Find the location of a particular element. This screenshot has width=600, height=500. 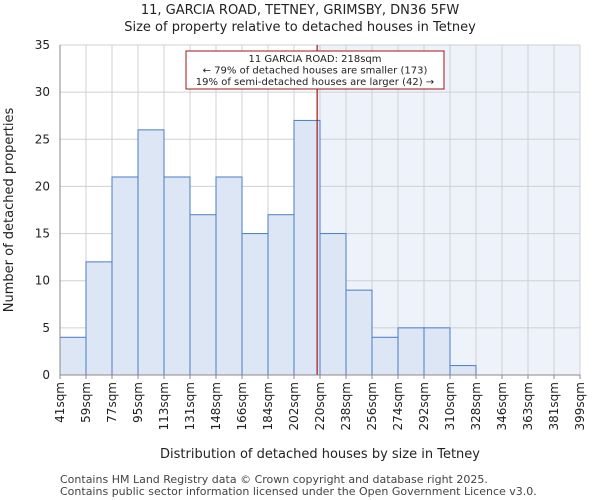

x-tick-label: 59sqm is located at coordinates (86, 402).